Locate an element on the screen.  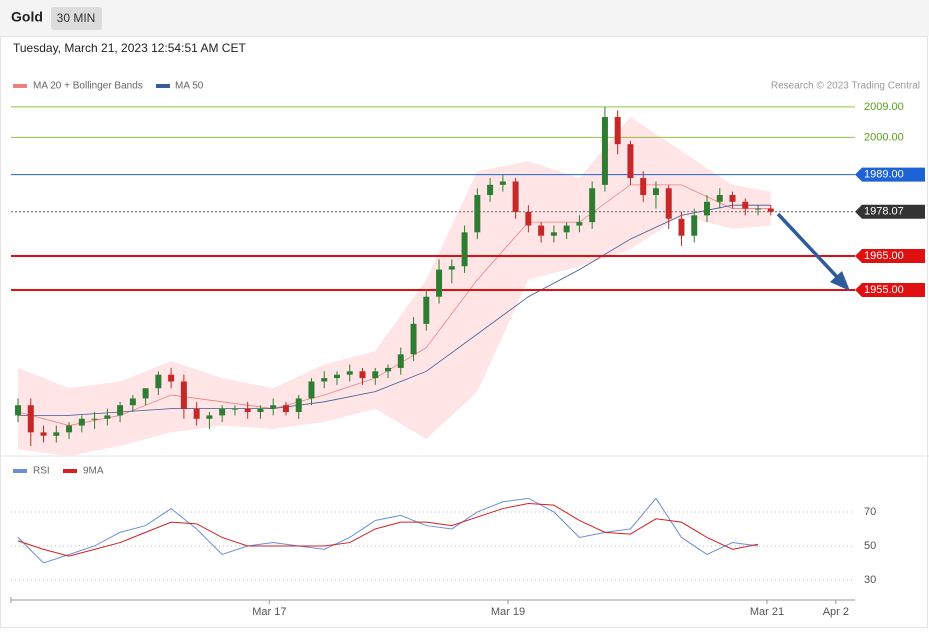
level-label: 1965.00 is located at coordinates (884, 256).